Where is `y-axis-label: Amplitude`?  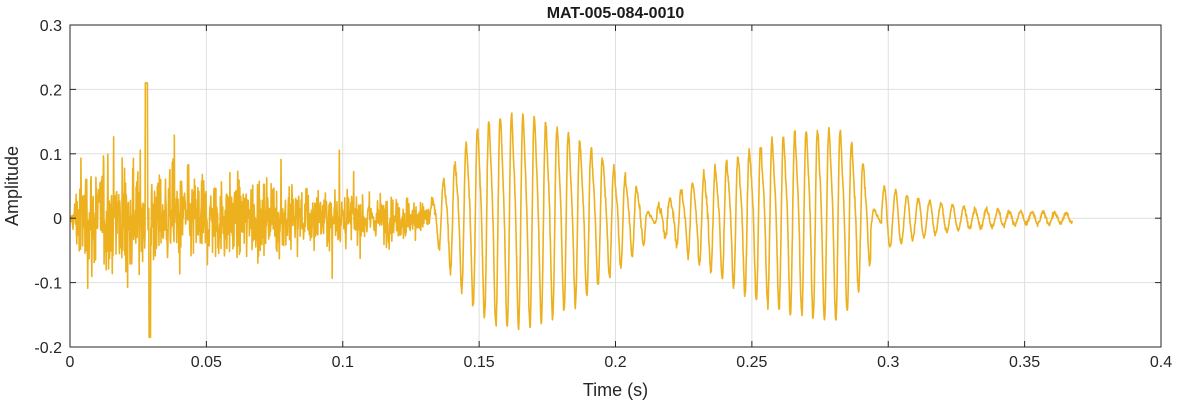
y-axis-label: Amplitude is located at coordinates (12, 186).